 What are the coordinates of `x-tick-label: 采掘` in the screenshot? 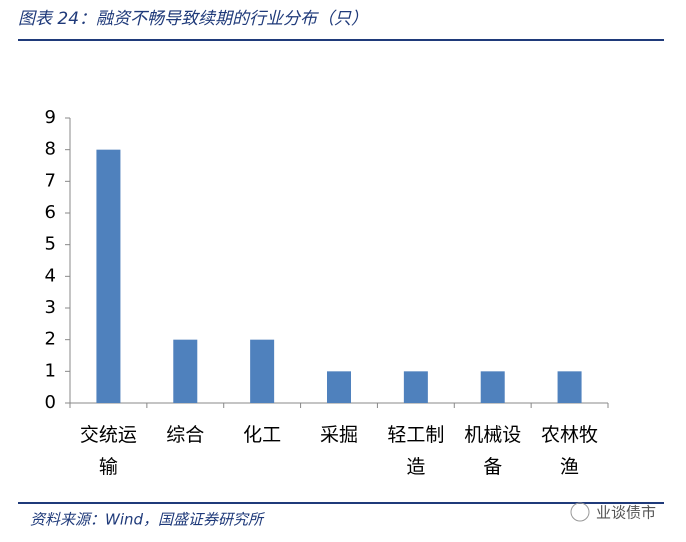 It's located at (338, 435).